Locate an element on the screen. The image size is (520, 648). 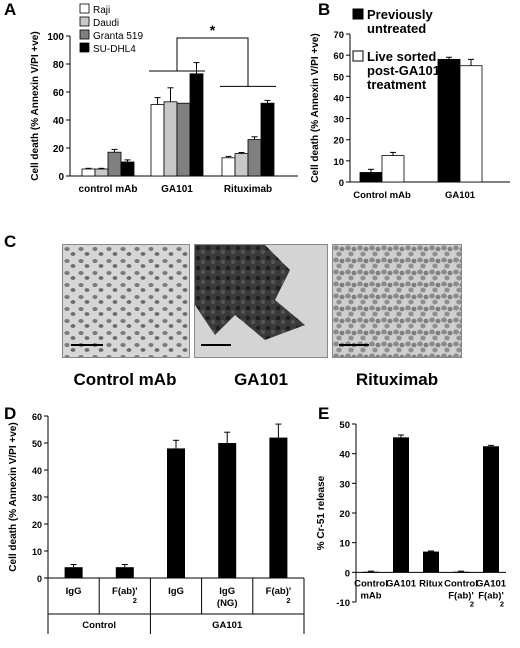
chart-b-legend-swatch is located at coordinates (358, 14).